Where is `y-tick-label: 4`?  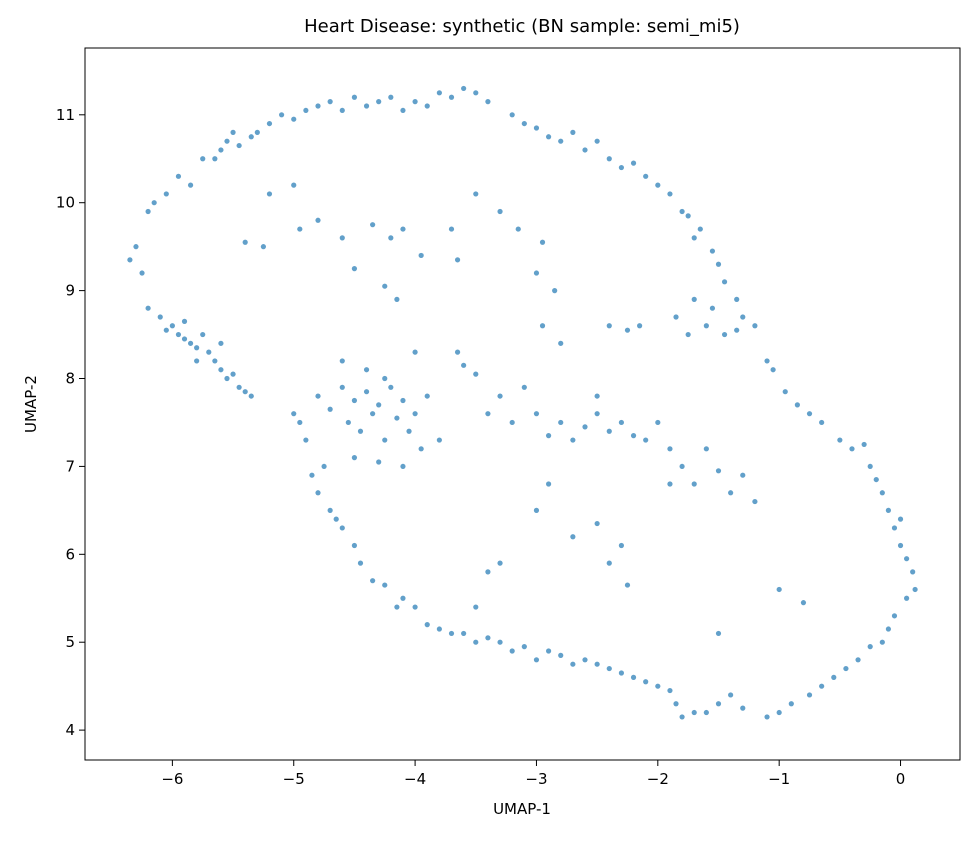 y-tick-label: 4 is located at coordinates (70, 730).